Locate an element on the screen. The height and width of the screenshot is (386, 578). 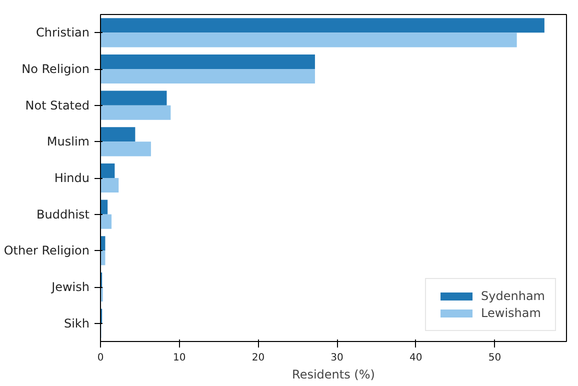
y-tick-label: Christian is located at coordinates (63, 33).